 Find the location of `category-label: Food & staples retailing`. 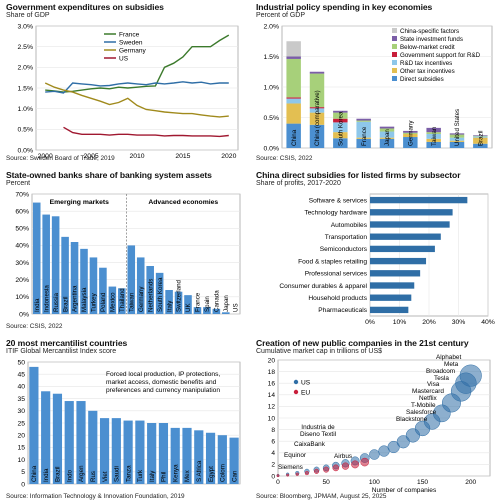

category-label: Food & staples retailing is located at coordinates (332, 261).